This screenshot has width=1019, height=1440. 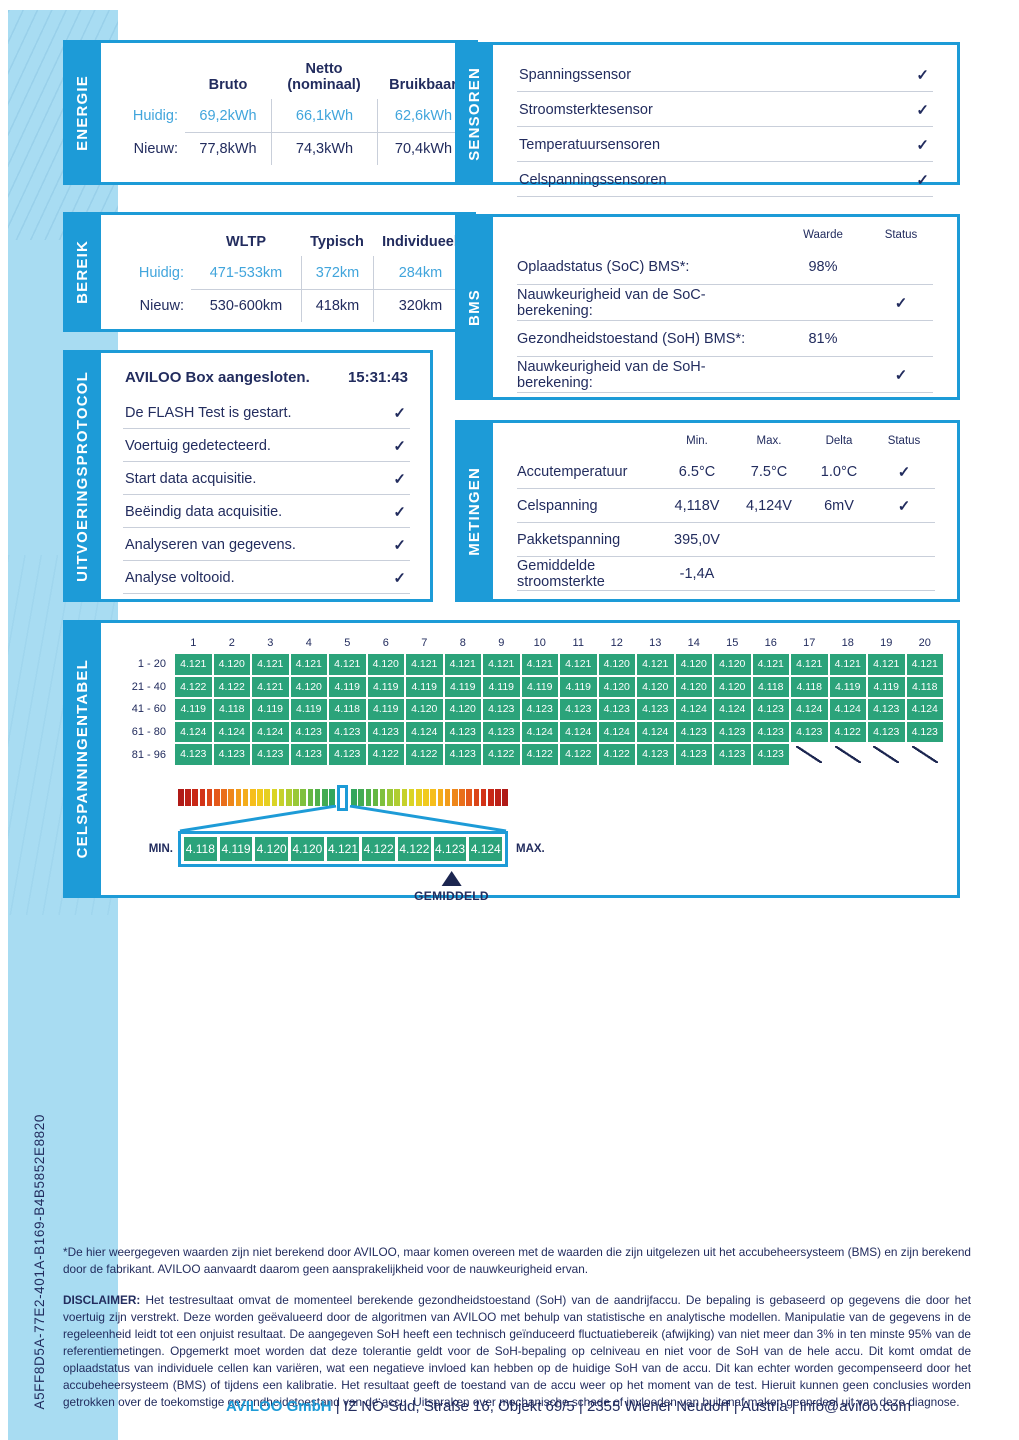 I want to click on zoom-voltage-cell: 4.122, so click(x=379, y=848).